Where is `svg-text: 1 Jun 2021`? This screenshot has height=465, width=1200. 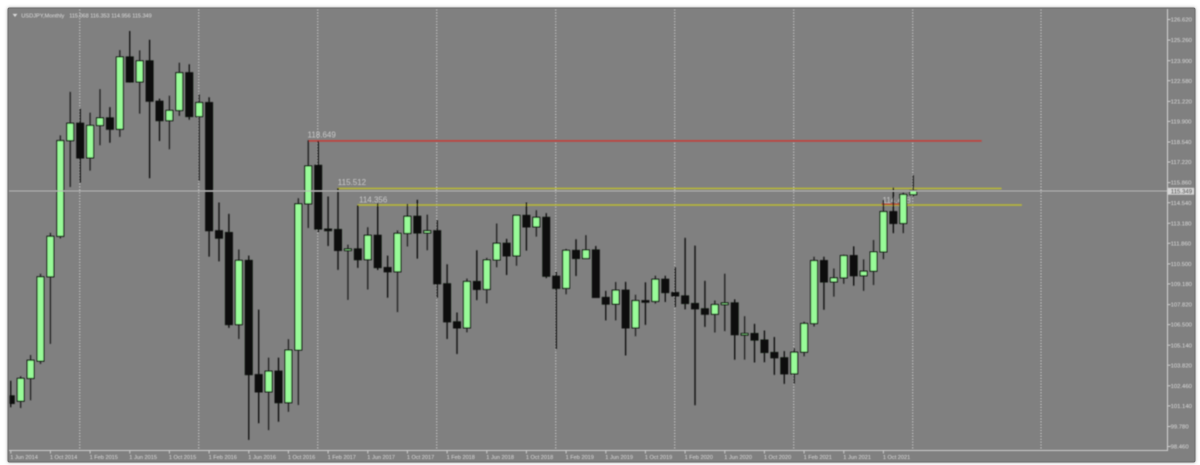
svg-text: 1 Jun 2021 is located at coordinates (857, 458).